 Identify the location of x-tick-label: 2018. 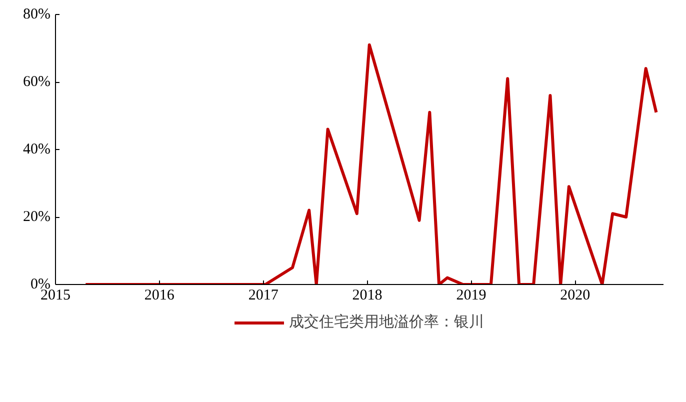
(367, 296).